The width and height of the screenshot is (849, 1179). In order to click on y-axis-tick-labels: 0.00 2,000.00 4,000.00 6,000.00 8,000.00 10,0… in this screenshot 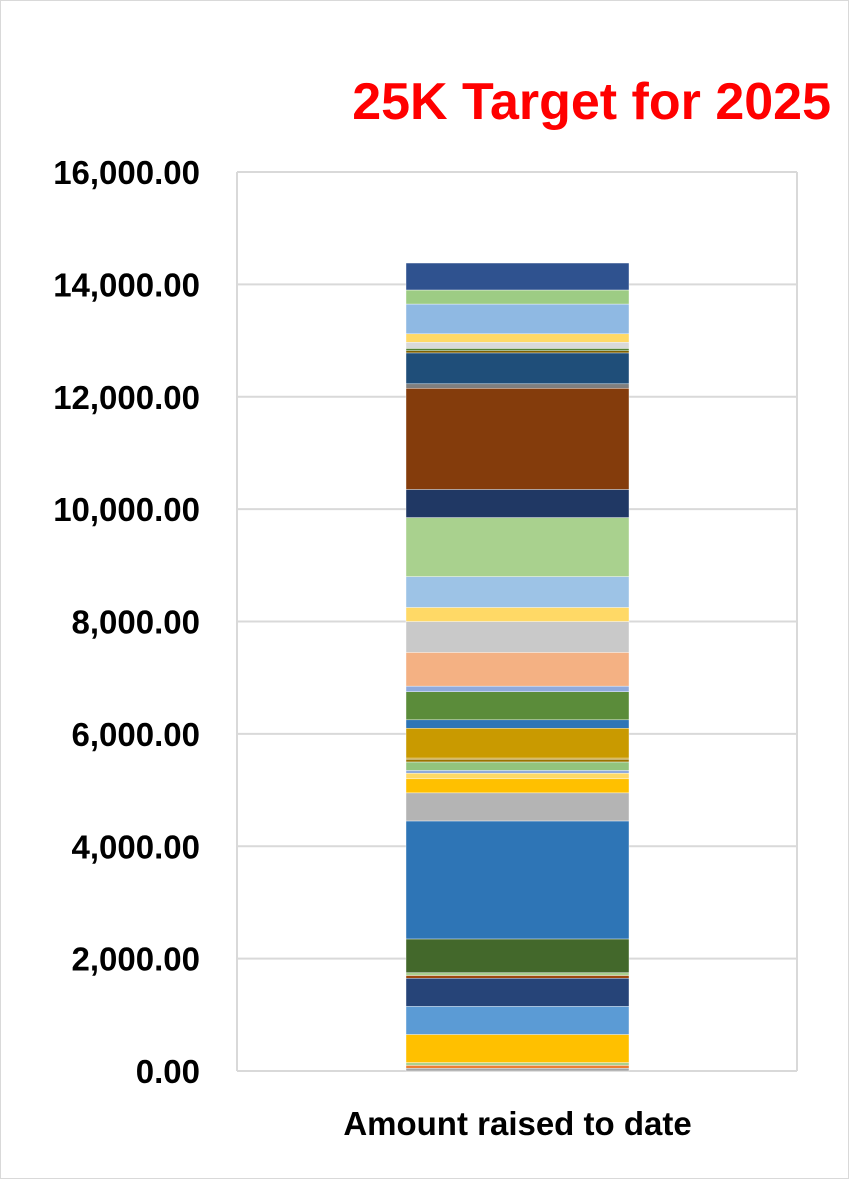, I will do `click(126, 622)`.